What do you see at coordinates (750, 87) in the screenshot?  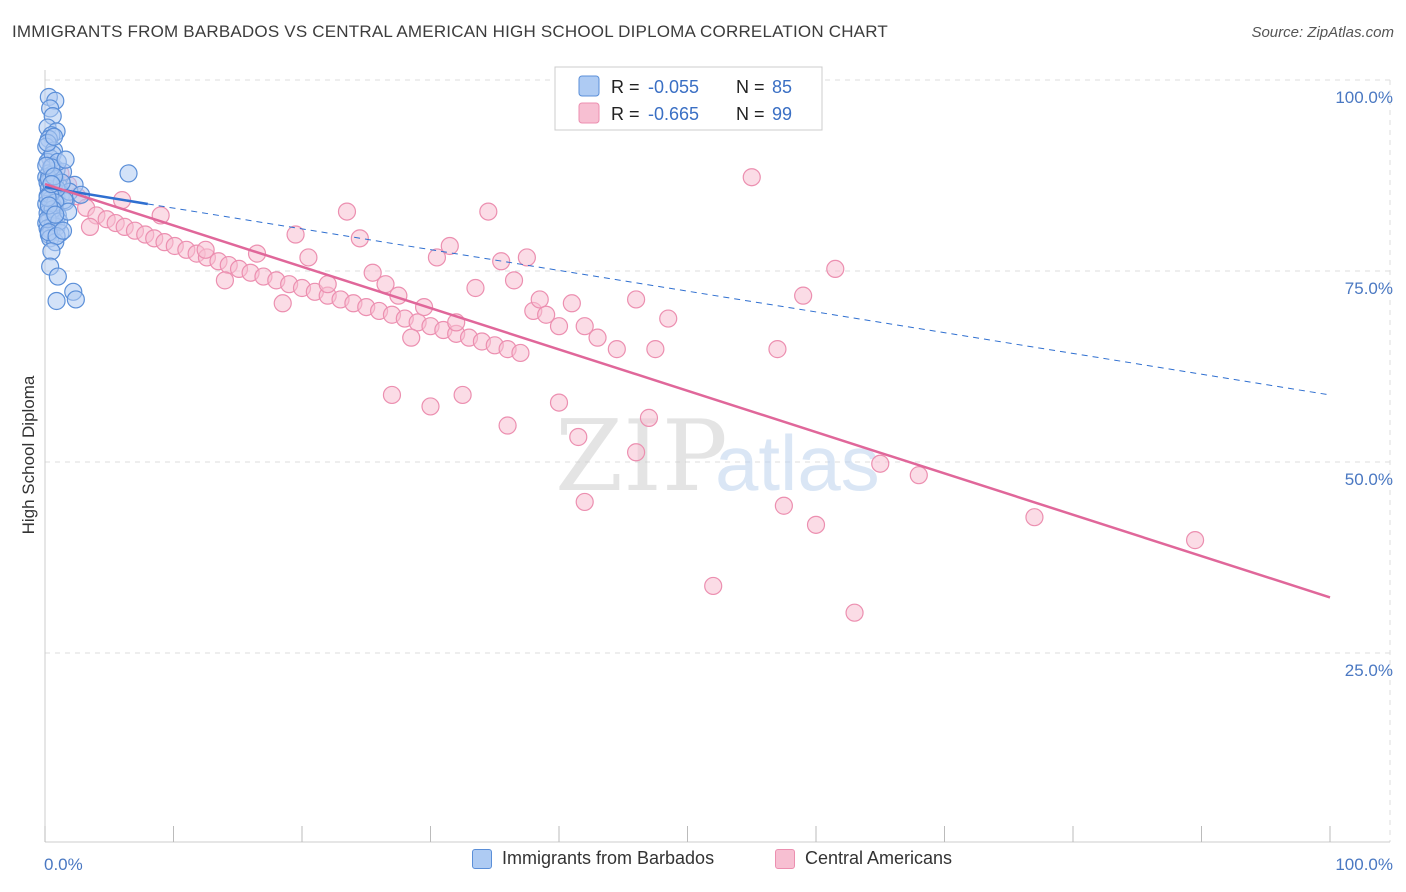 I see `legend-n-label-1: N =` at bounding box center [750, 87].